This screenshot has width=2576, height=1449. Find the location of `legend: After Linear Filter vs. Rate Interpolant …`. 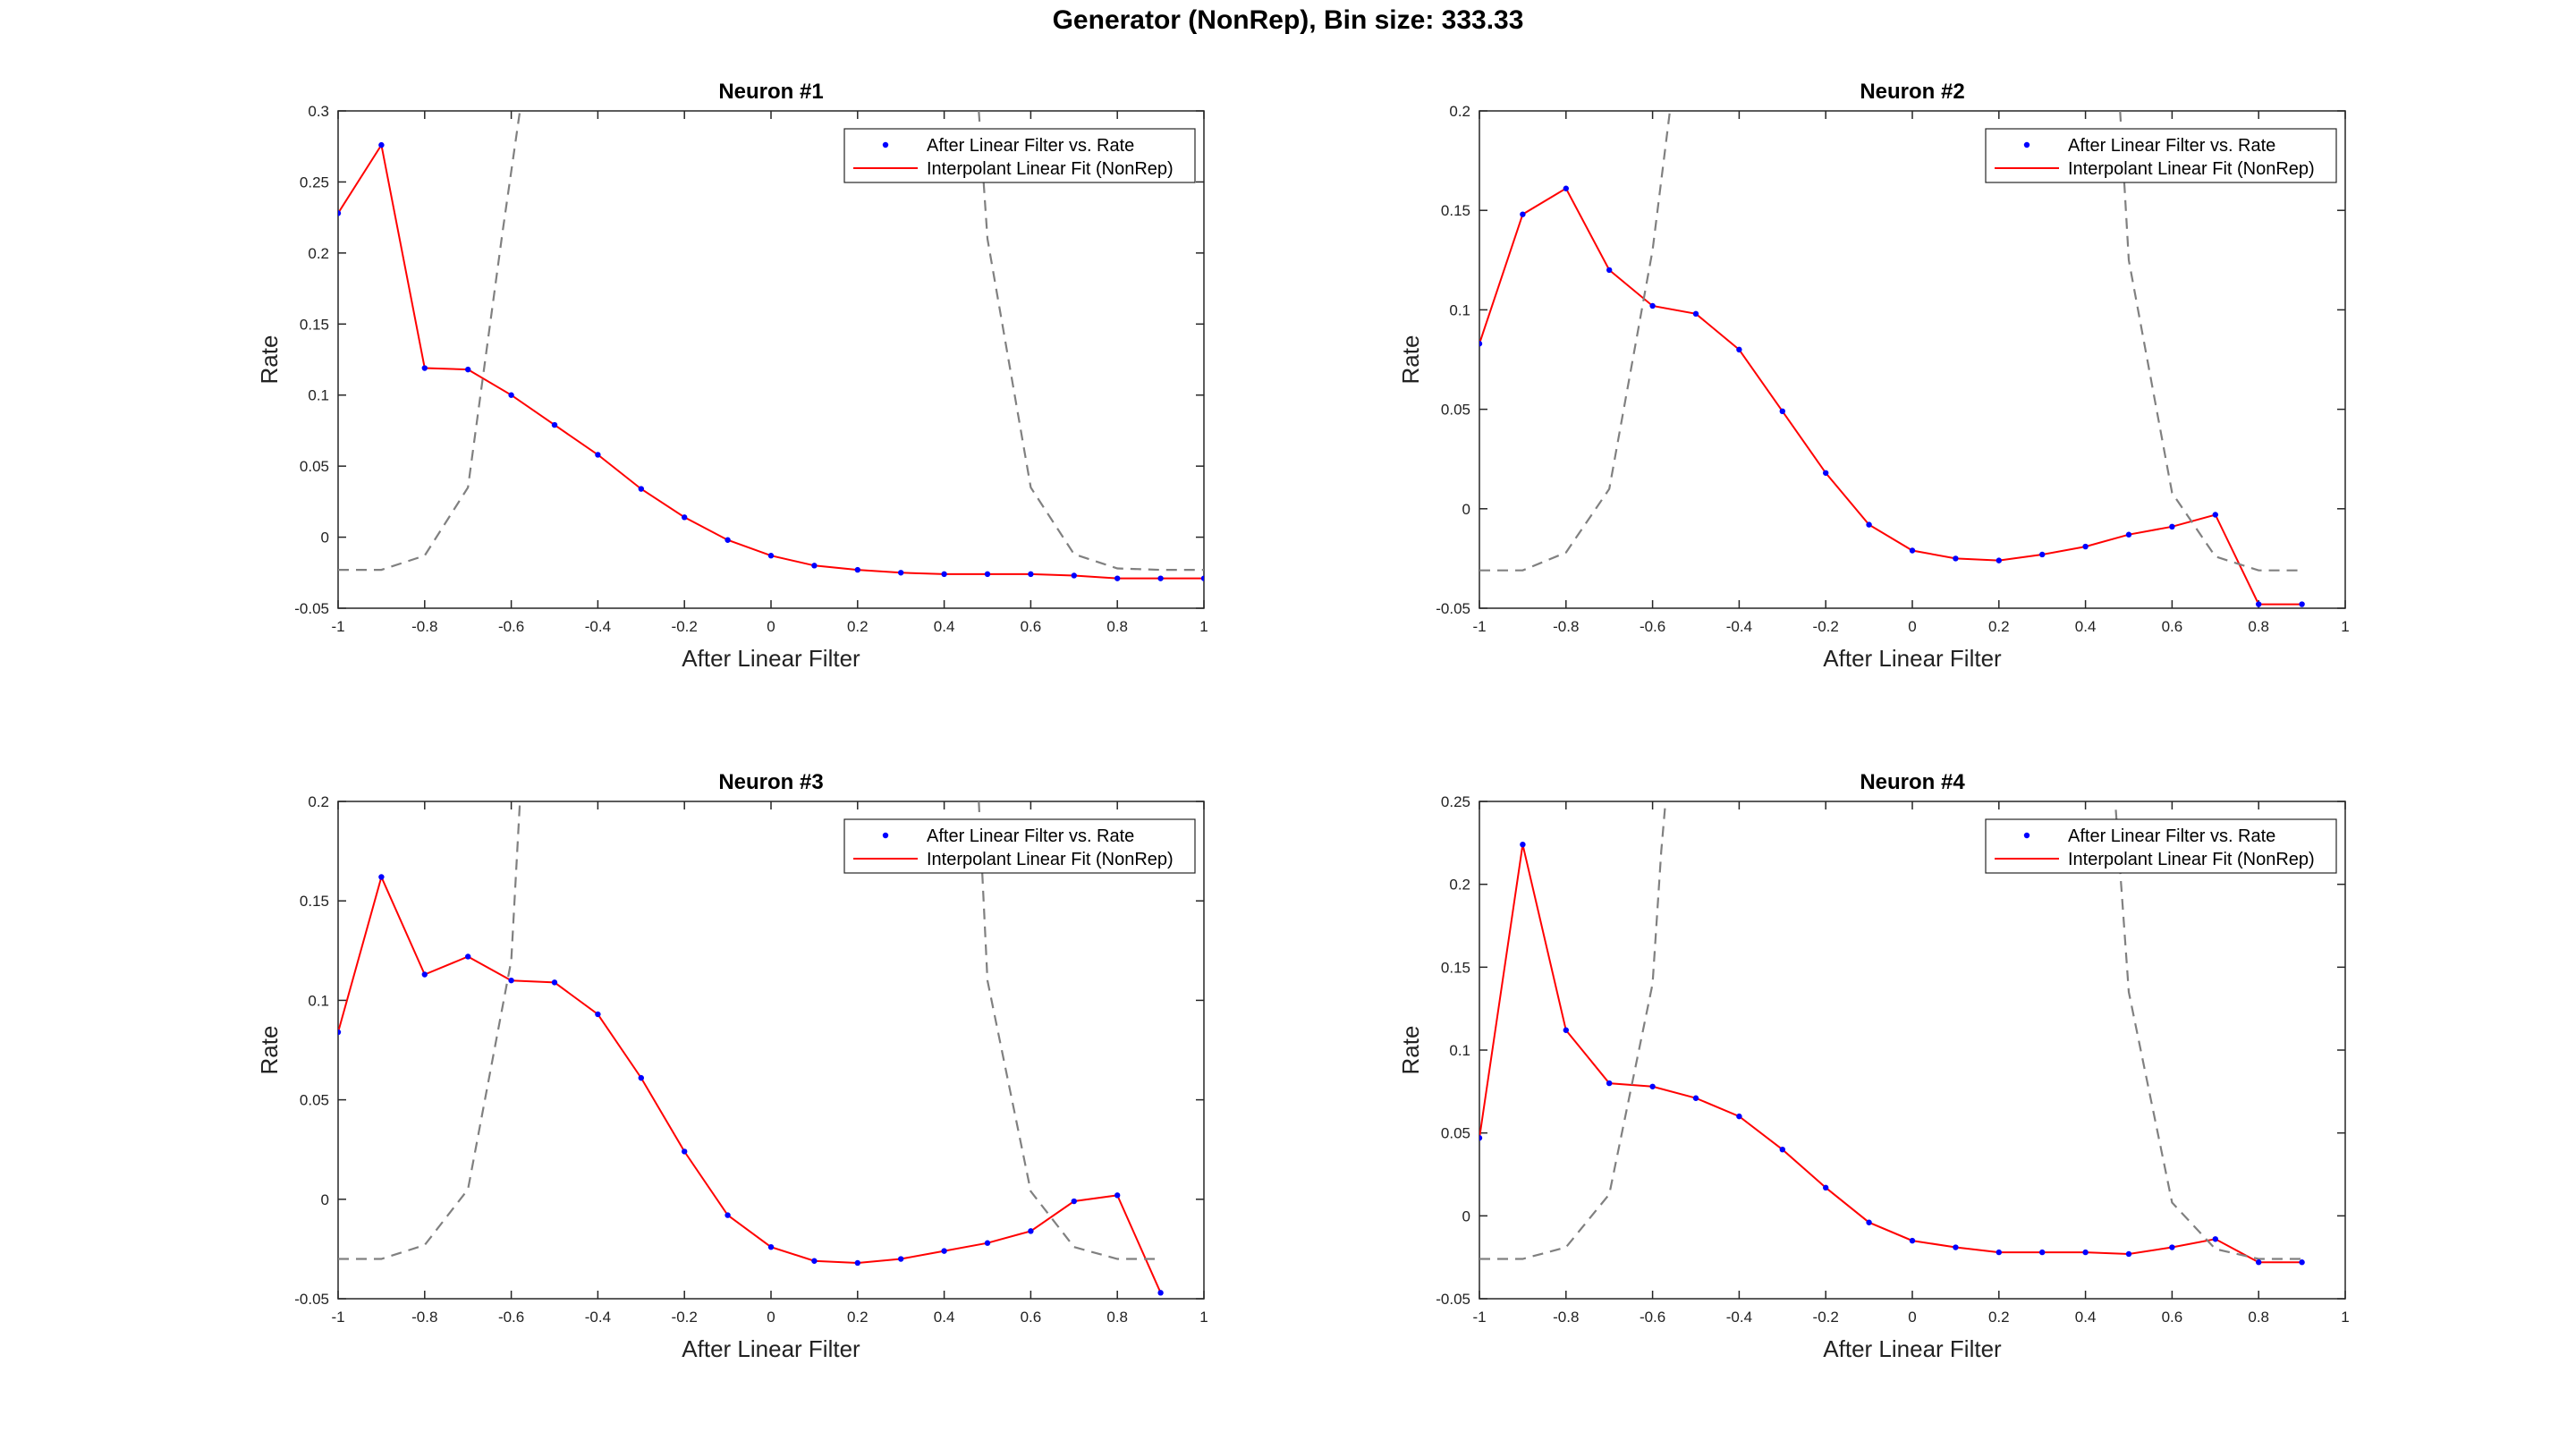

legend: After Linear Filter vs. Rate Interpolant … is located at coordinates (2161, 846).